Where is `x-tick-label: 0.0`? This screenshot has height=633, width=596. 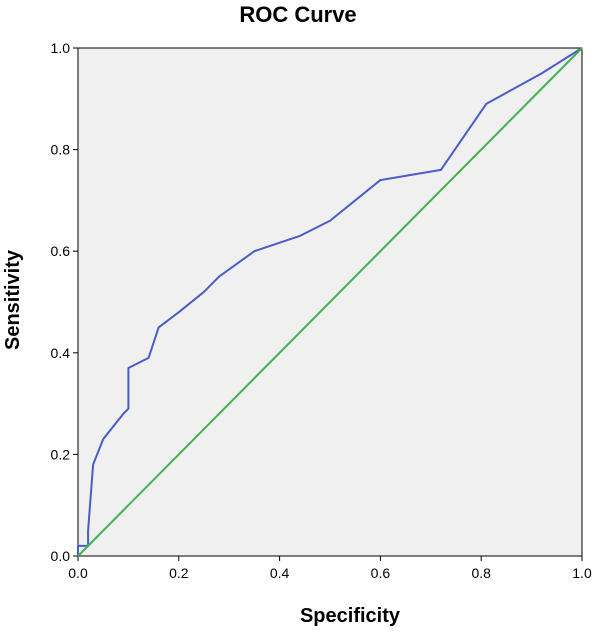 x-tick-label: 0.0 is located at coordinates (78, 573).